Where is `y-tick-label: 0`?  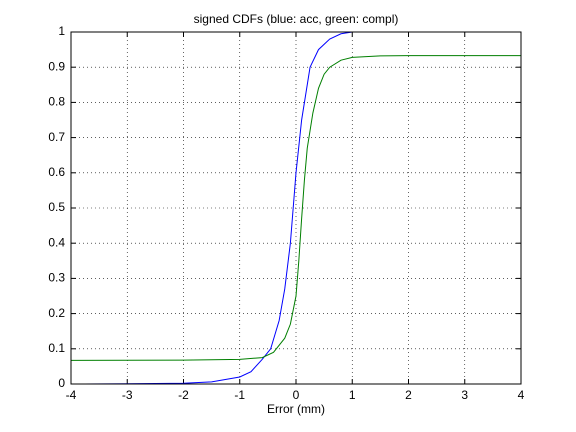
y-tick-label: 0 is located at coordinates (61, 383).